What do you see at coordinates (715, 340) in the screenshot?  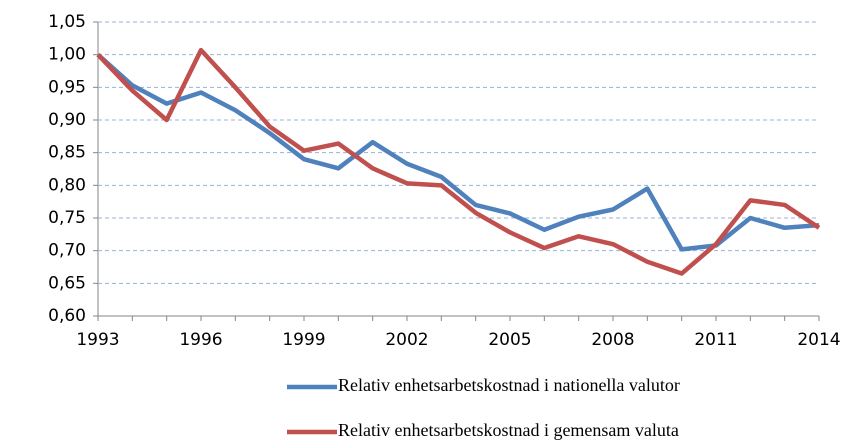 I see `x-tick-label: 2011` at bounding box center [715, 340].